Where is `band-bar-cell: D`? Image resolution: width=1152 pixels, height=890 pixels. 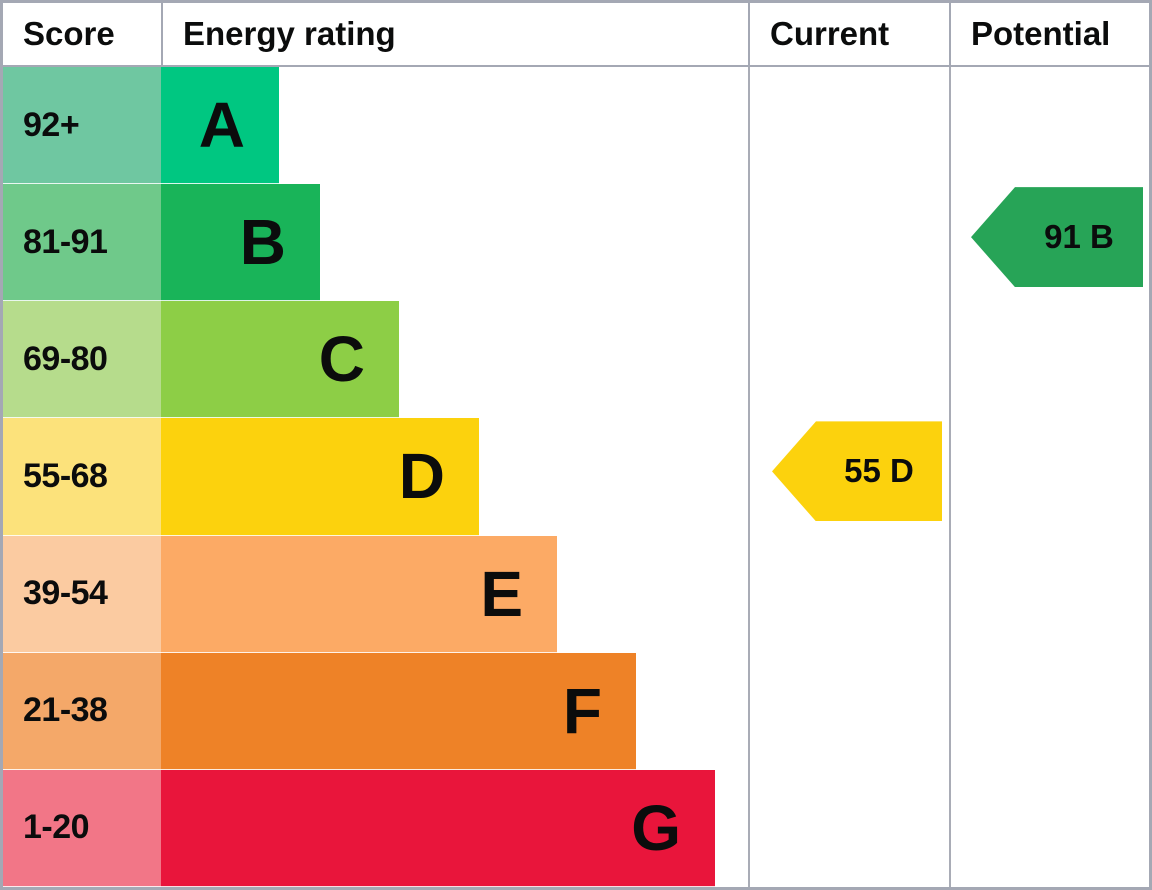
band-bar-cell: D is located at coordinates (454, 477).